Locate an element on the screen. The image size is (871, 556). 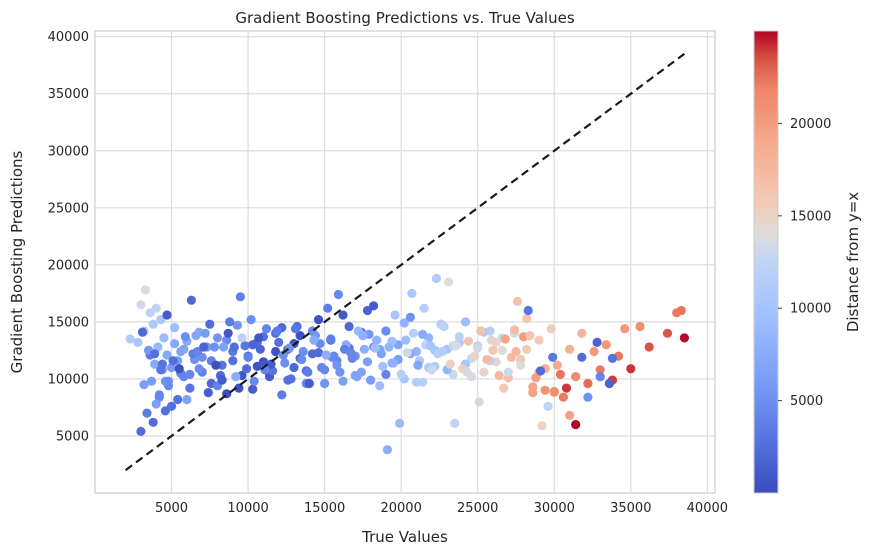
colorbar-ticks: 5000 10000 15000 20000 is located at coordinates (804, 263).